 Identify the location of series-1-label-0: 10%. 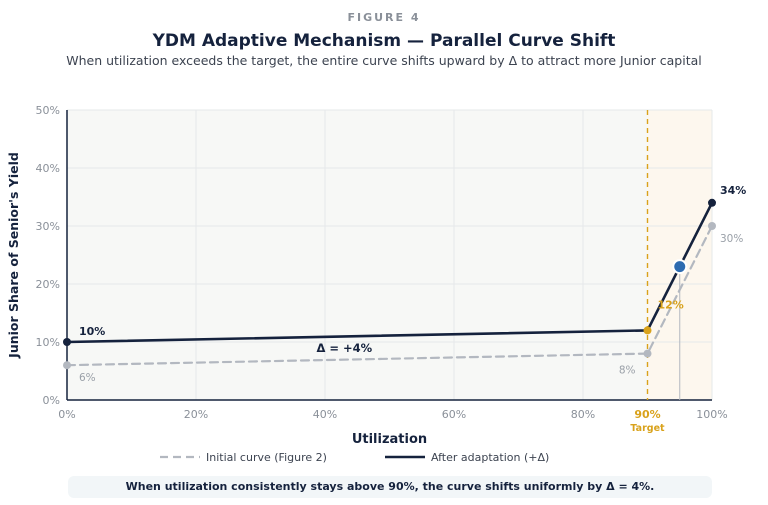
(92, 331).